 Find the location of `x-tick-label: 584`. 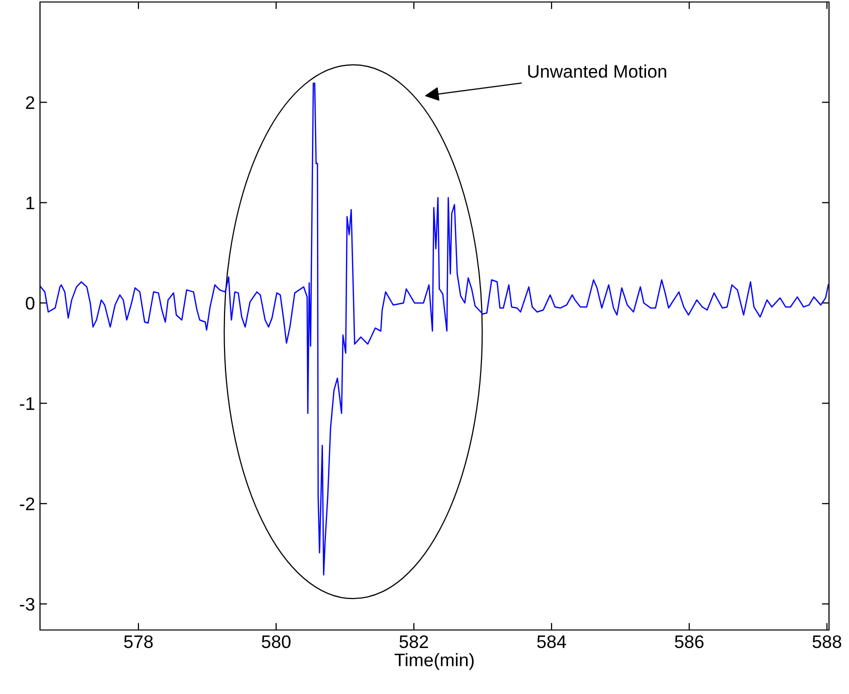

x-tick-label: 584 is located at coordinates (551, 641).